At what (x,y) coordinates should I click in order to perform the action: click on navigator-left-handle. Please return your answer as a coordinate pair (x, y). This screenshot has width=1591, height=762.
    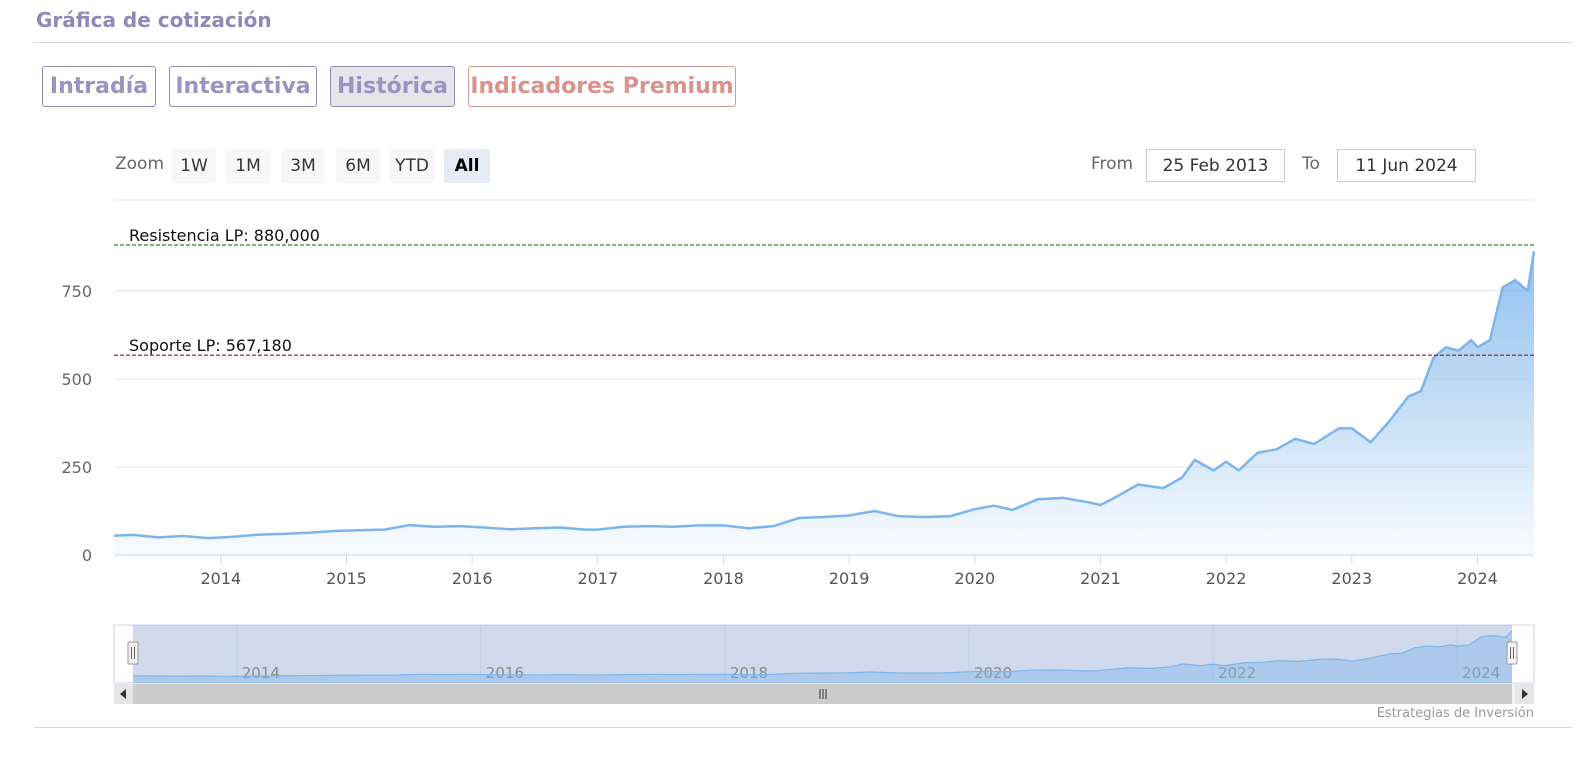
    Looking at the image, I should click on (133, 653).